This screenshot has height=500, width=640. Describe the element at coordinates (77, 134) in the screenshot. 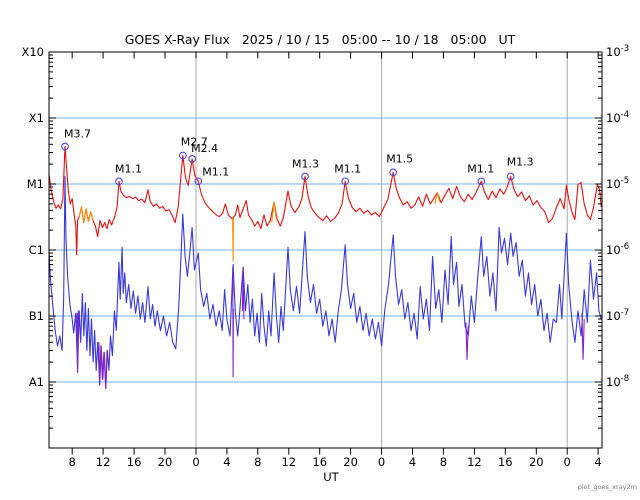

I see `svg-text: M3.7` at that location.